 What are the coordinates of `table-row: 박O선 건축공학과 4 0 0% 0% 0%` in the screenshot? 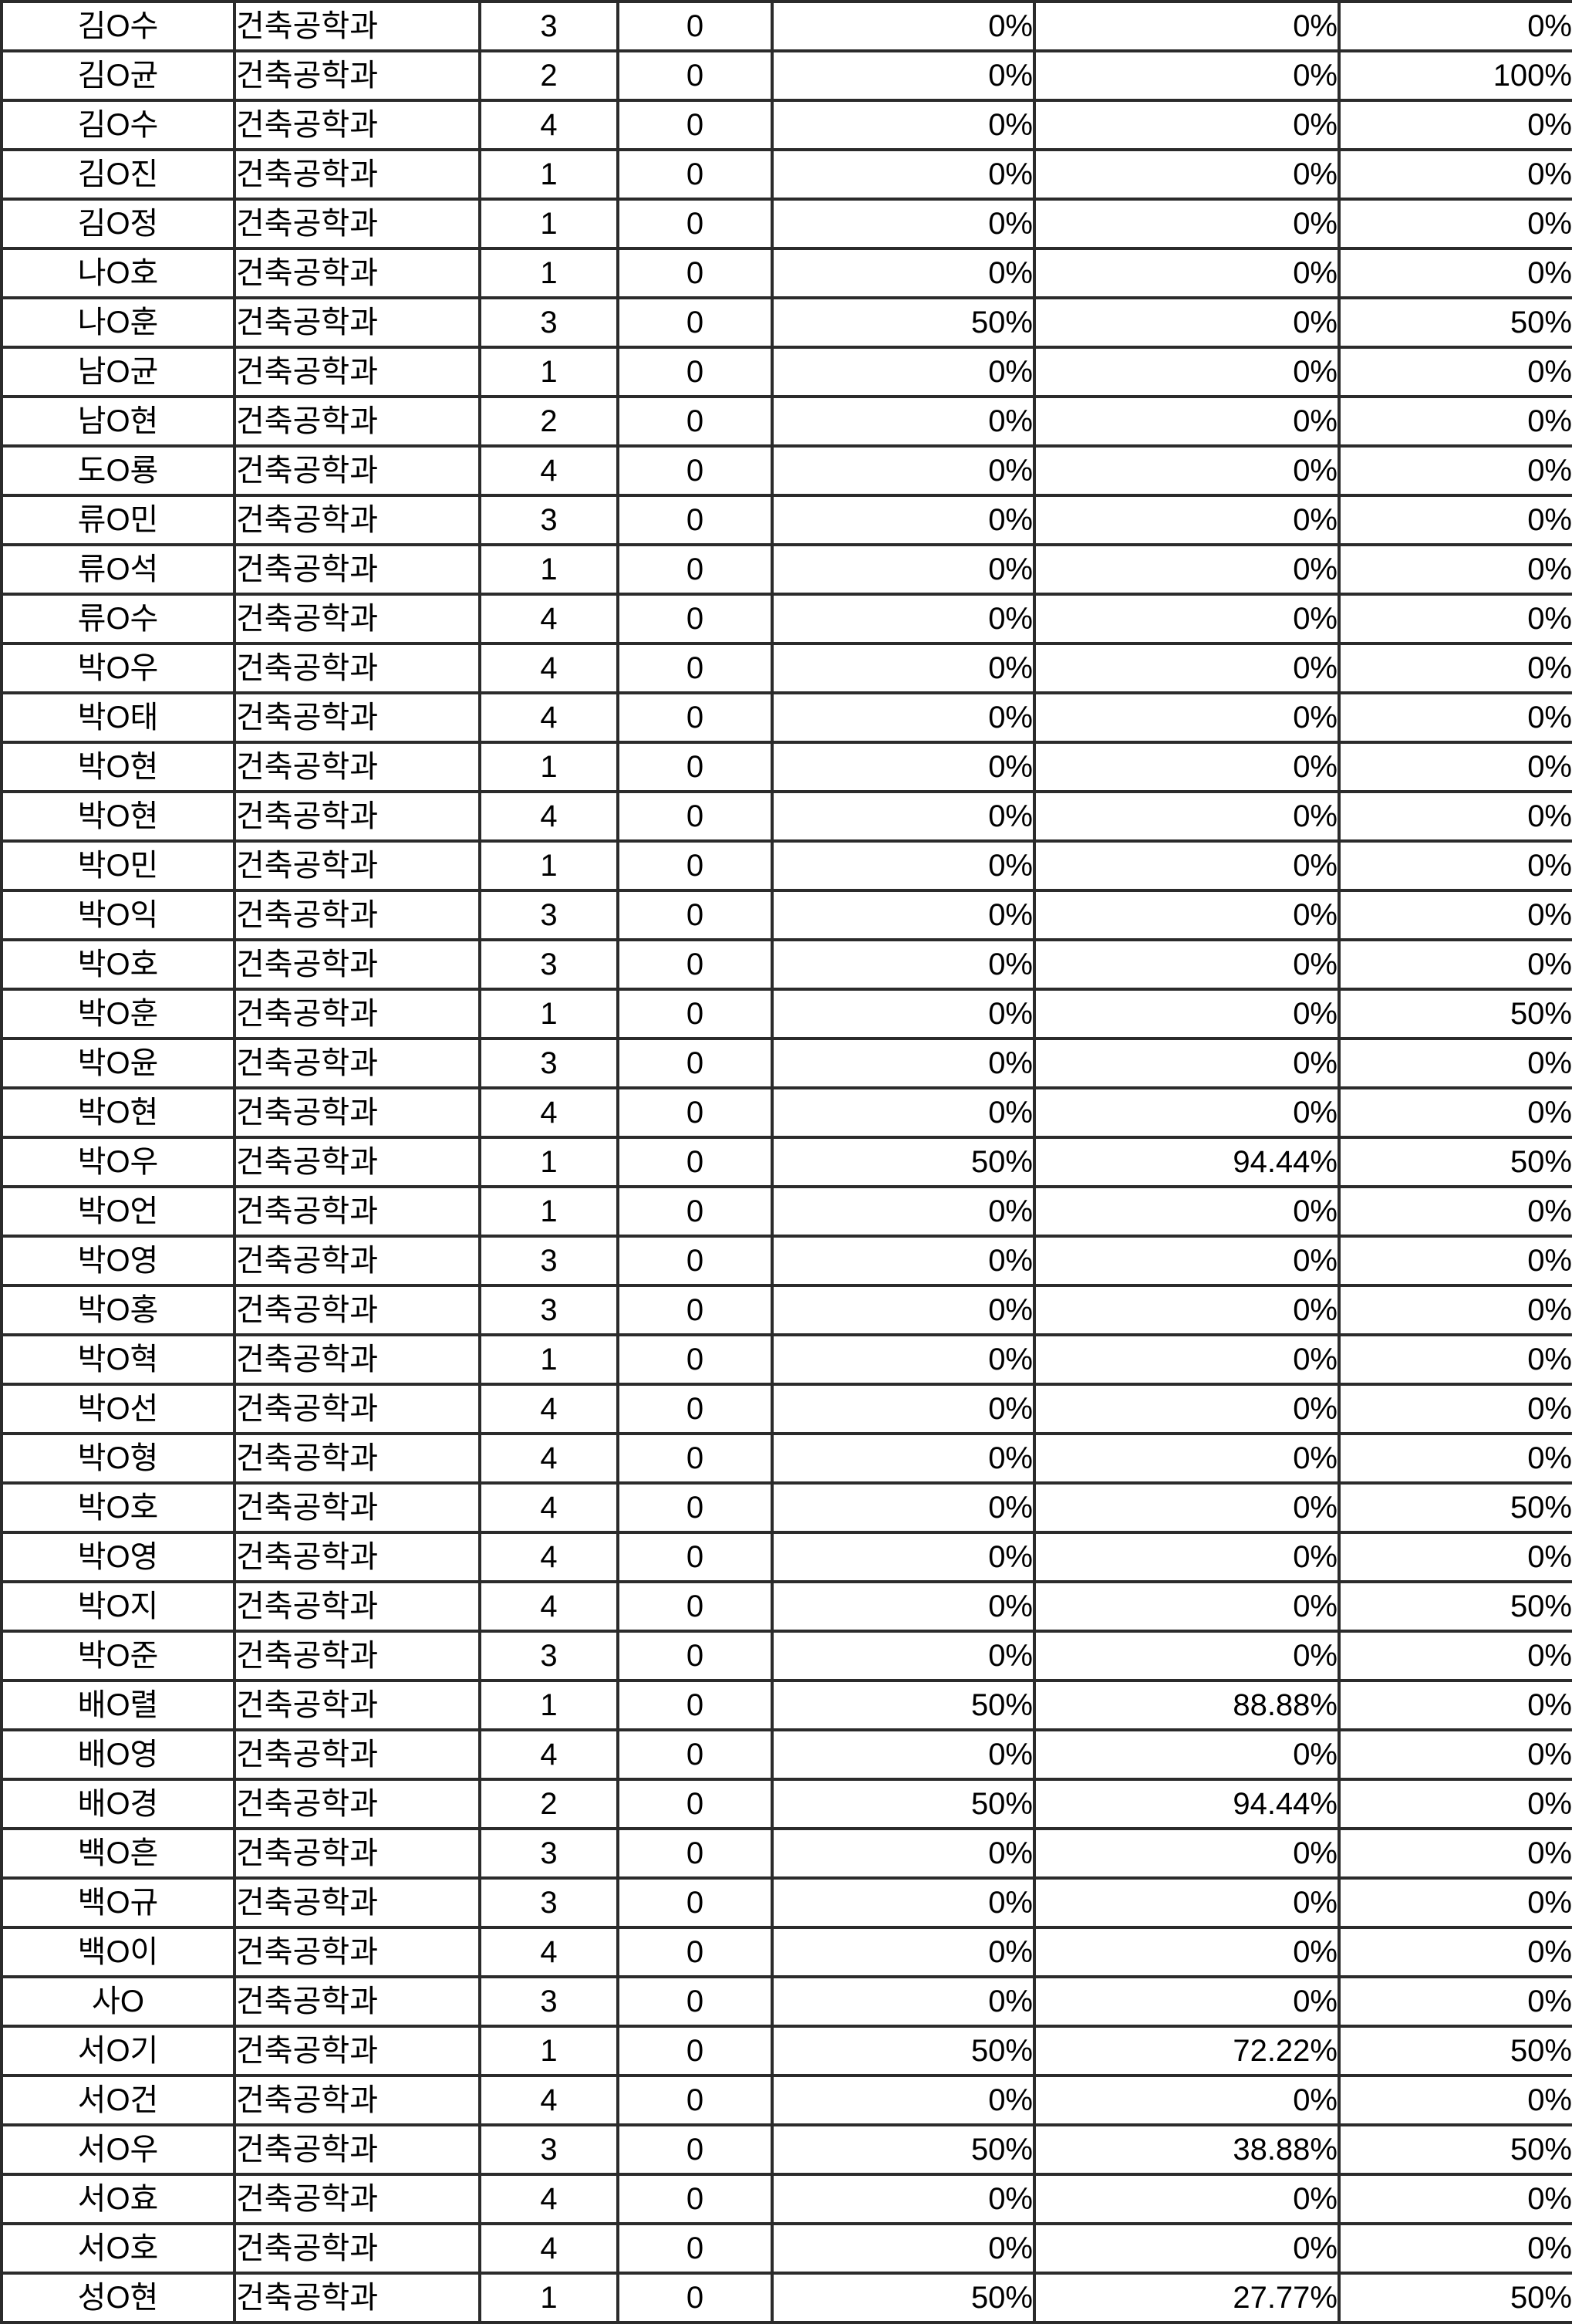 It's located at (786, 1409).